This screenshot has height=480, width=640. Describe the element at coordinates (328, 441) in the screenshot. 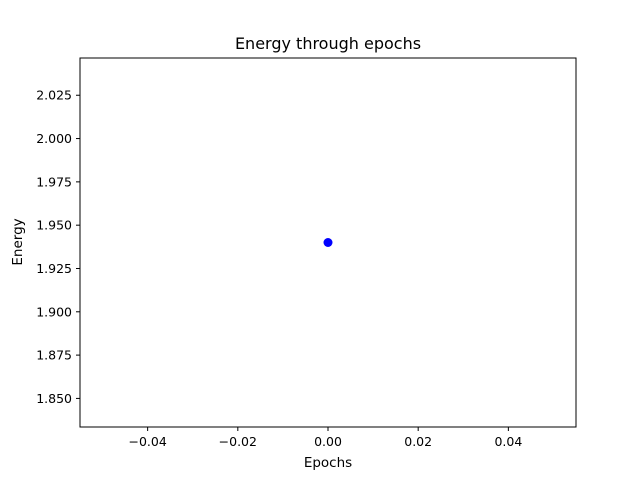

I see `x-tick-label: 0.00` at that location.